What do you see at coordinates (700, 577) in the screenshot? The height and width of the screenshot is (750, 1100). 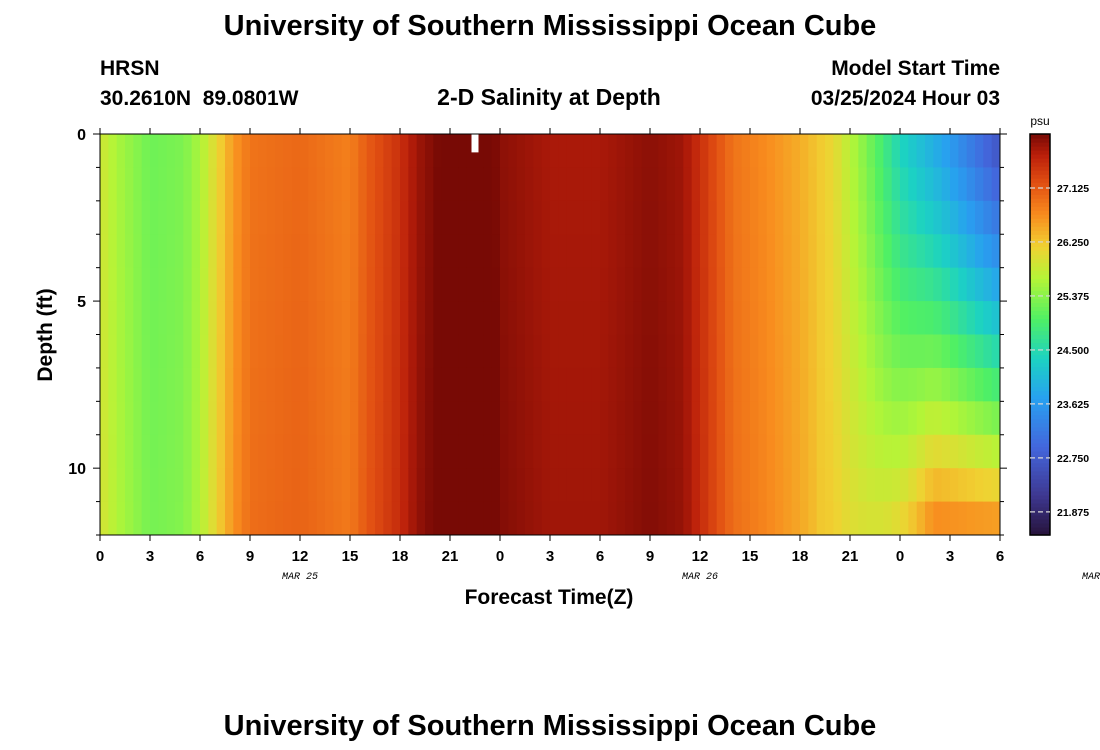 I see `x-date-label: MAR 26` at bounding box center [700, 577].